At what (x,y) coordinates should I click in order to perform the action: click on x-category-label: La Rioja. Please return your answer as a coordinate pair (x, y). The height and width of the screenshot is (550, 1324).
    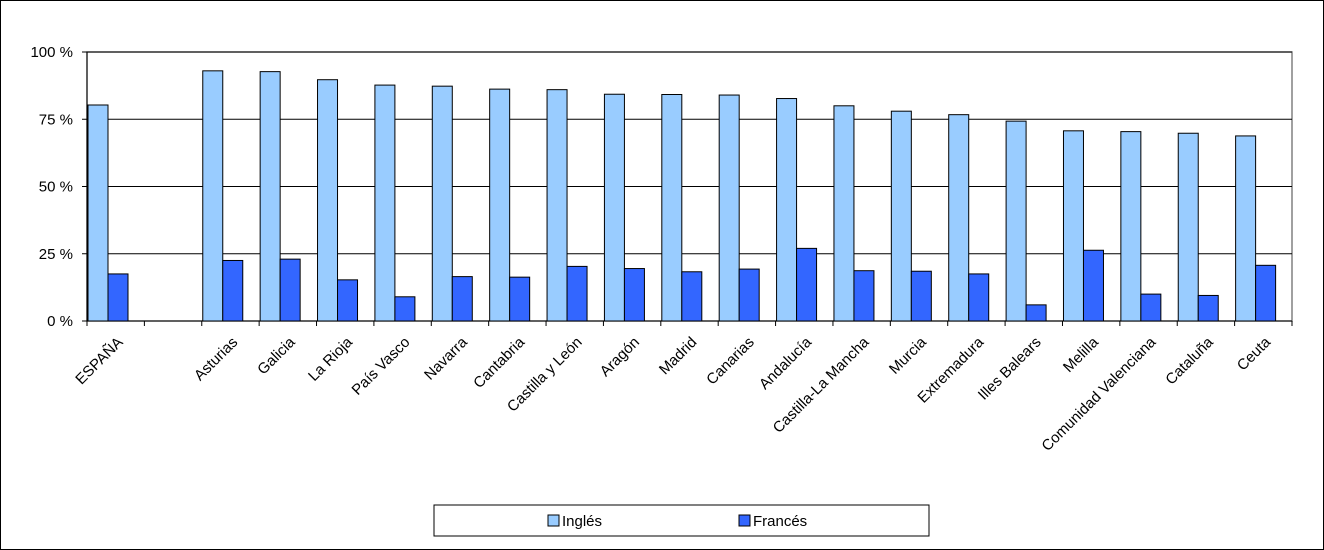
    Looking at the image, I should click on (330, 358).